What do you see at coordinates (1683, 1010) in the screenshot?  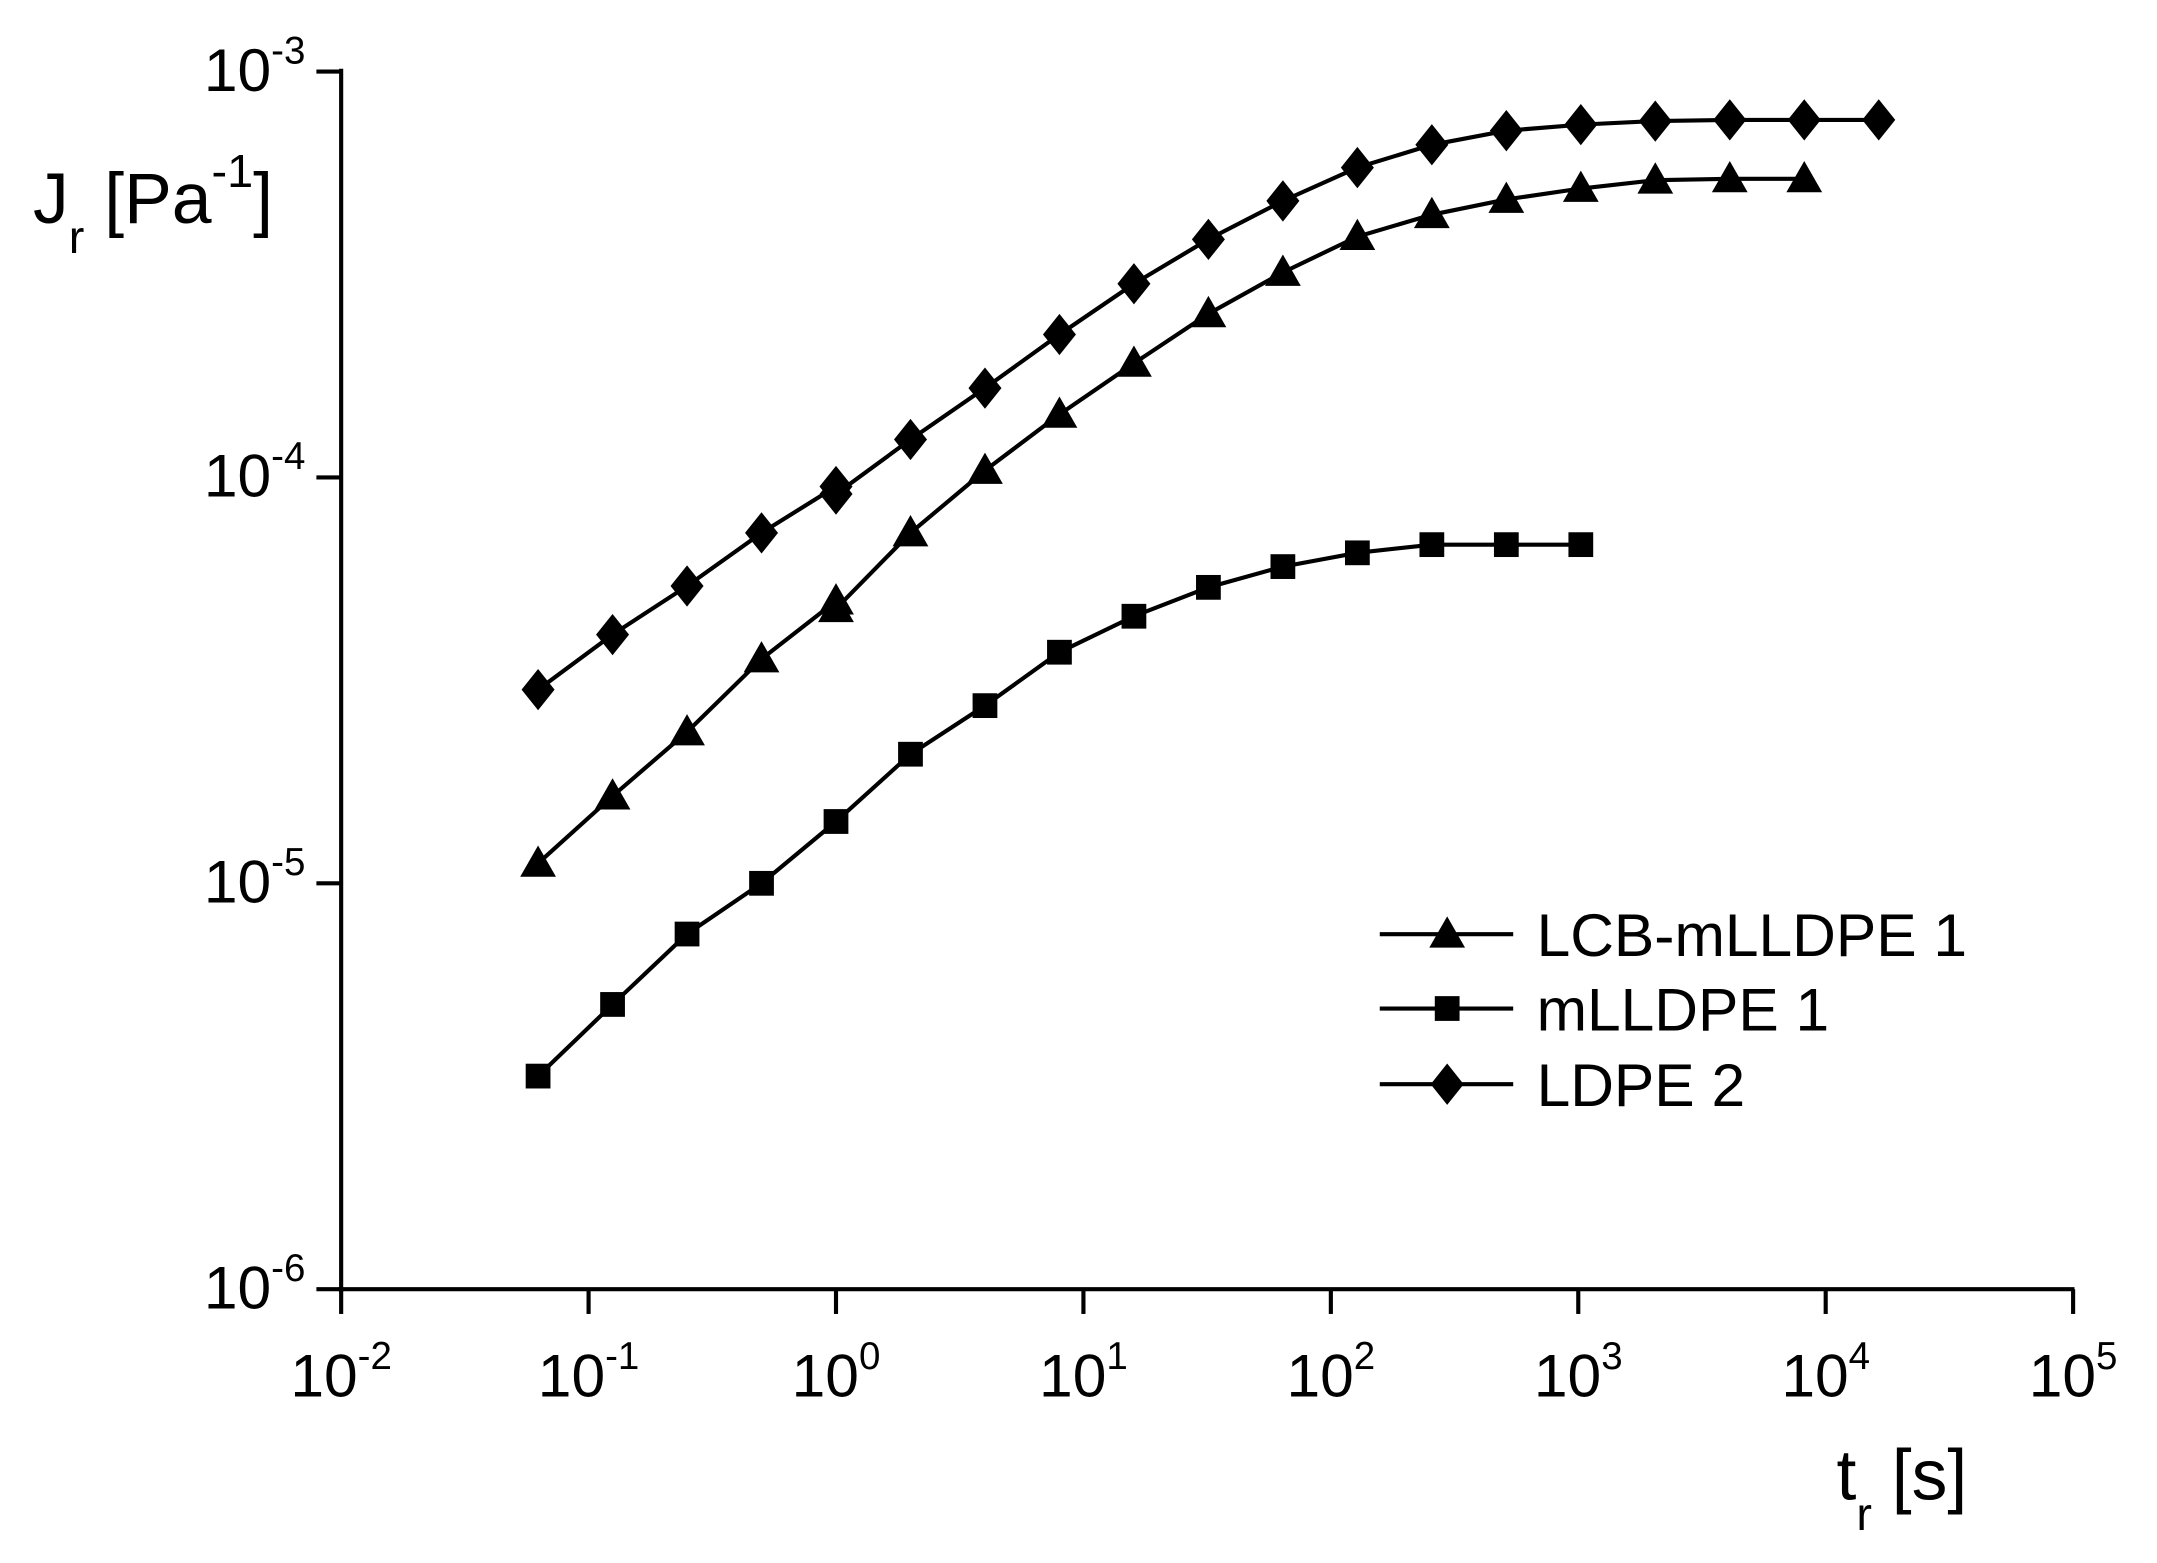 I see `legend-label: mLLDPE 1` at bounding box center [1683, 1010].